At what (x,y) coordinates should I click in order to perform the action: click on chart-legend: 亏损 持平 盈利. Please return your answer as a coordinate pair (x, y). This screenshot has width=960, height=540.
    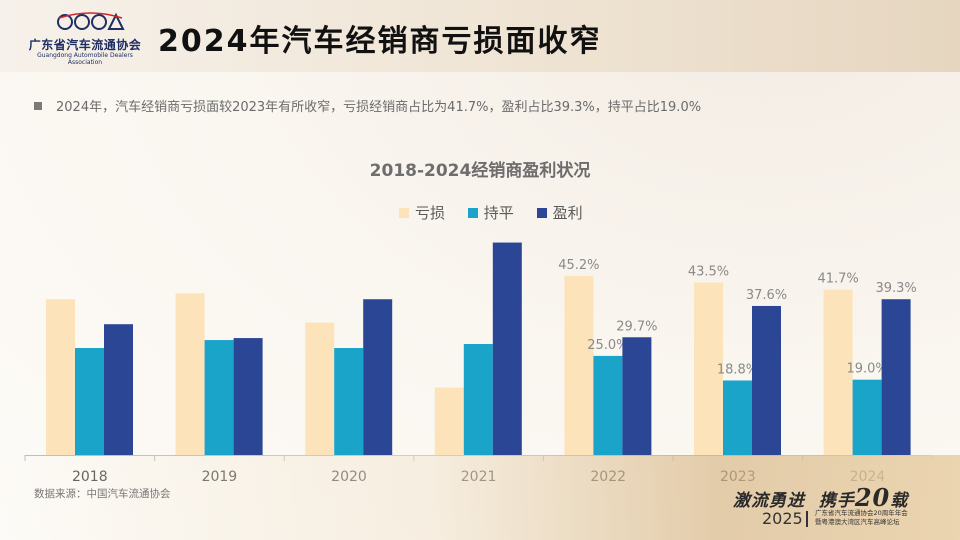
    Looking at the image, I should click on (500, 212).